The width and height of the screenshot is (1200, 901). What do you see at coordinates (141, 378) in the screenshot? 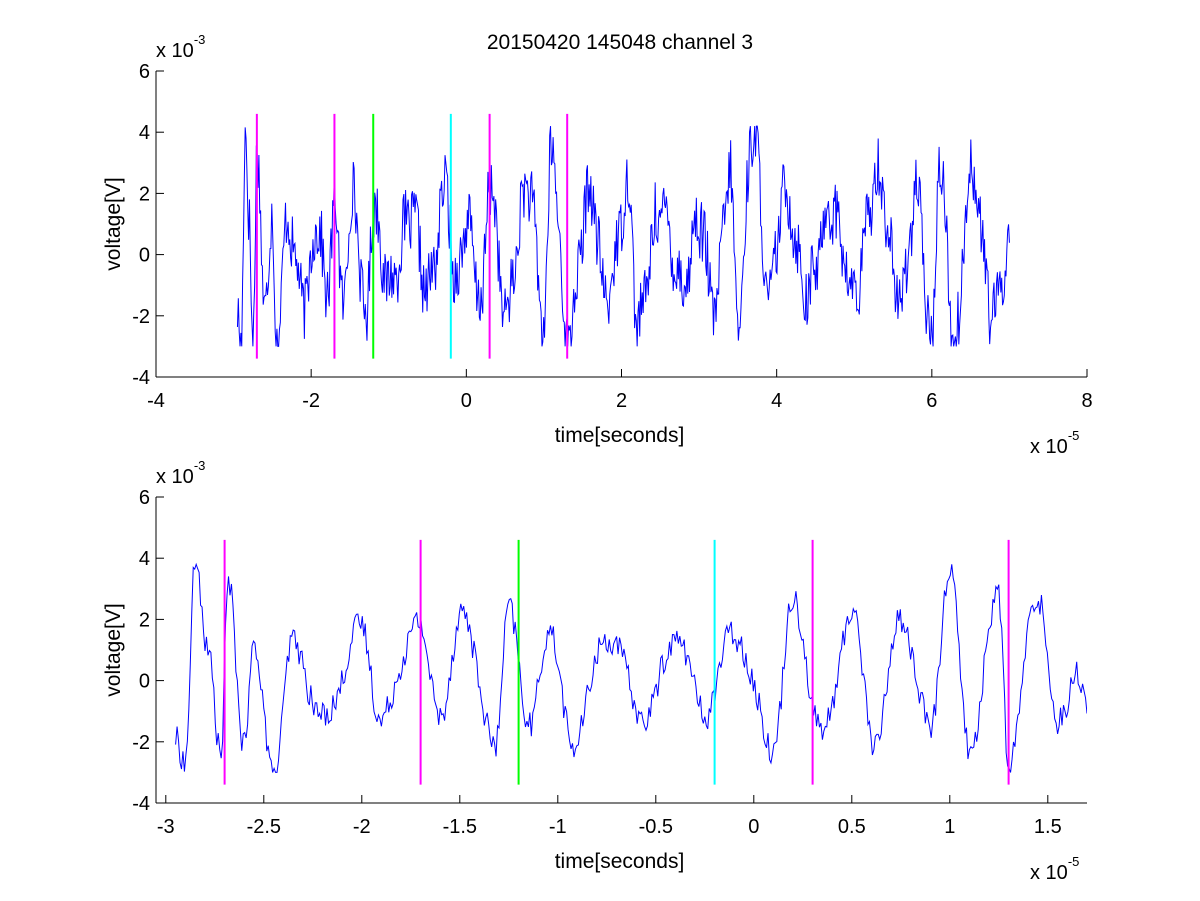
I see `axes-top-y-tick-label: -4` at bounding box center [141, 378].